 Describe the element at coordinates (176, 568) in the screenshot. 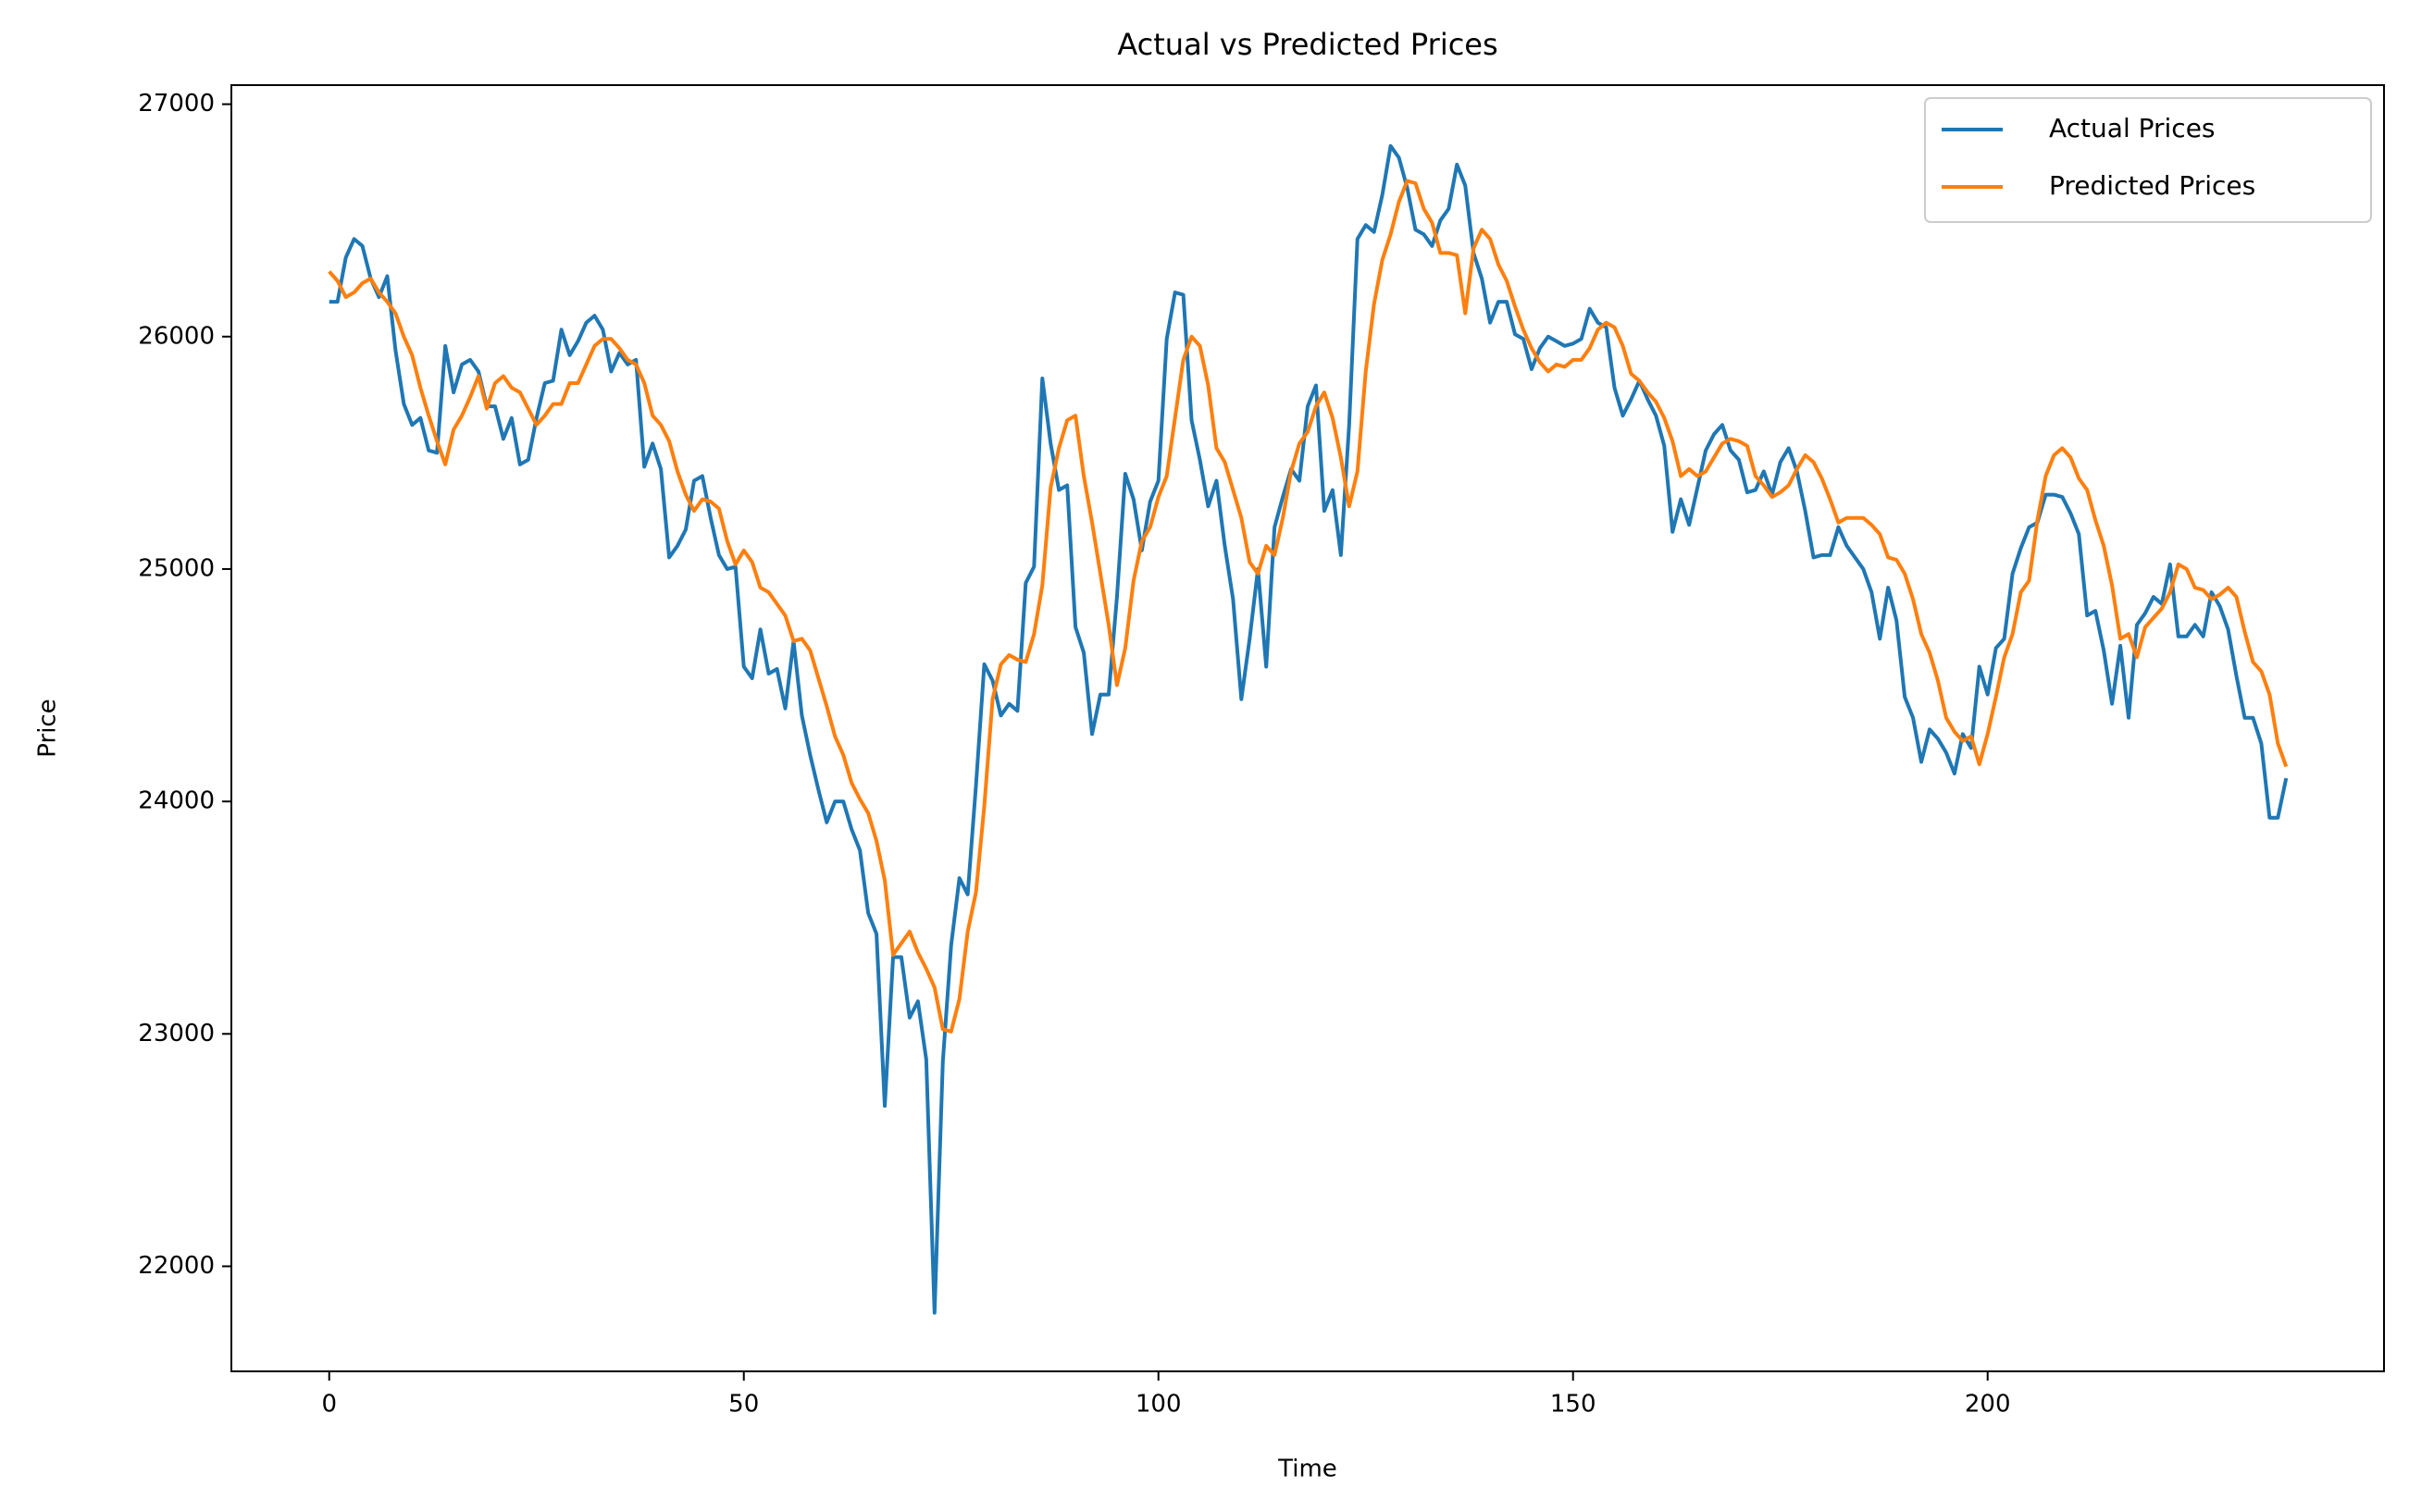

I see `y-tick-label: 25000` at that location.